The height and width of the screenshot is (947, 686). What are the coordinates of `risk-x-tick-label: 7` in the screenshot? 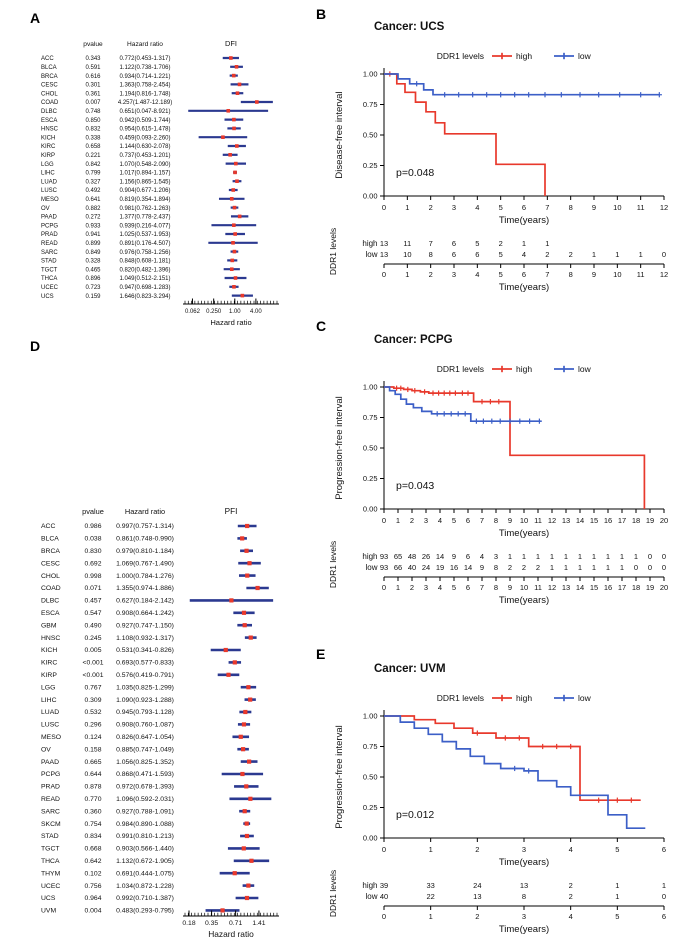 It's located at (547, 274).